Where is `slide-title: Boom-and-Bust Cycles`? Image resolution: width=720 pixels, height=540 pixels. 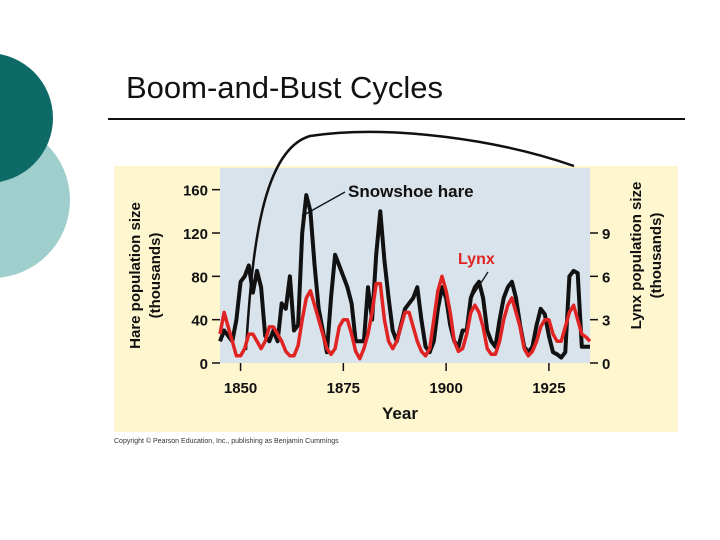 slide-title: Boom-and-Bust Cycles is located at coordinates (285, 87).